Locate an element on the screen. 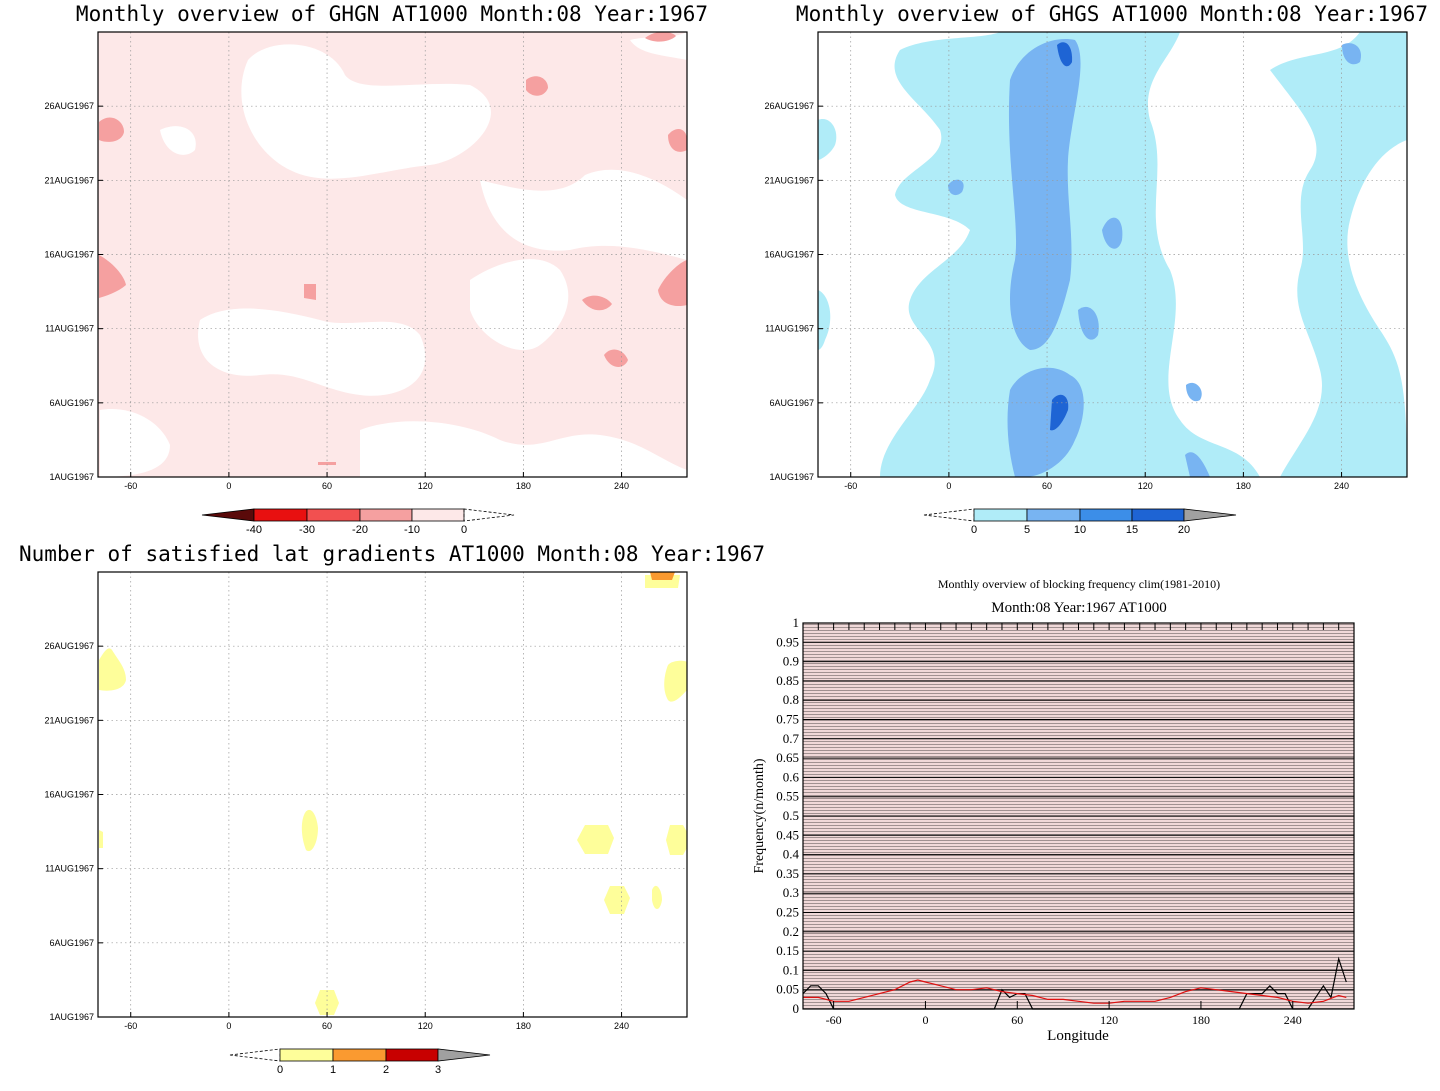  frequency-subtitle: Month:08 Year:1967 AT1000 is located at coordinates (1078, 608).